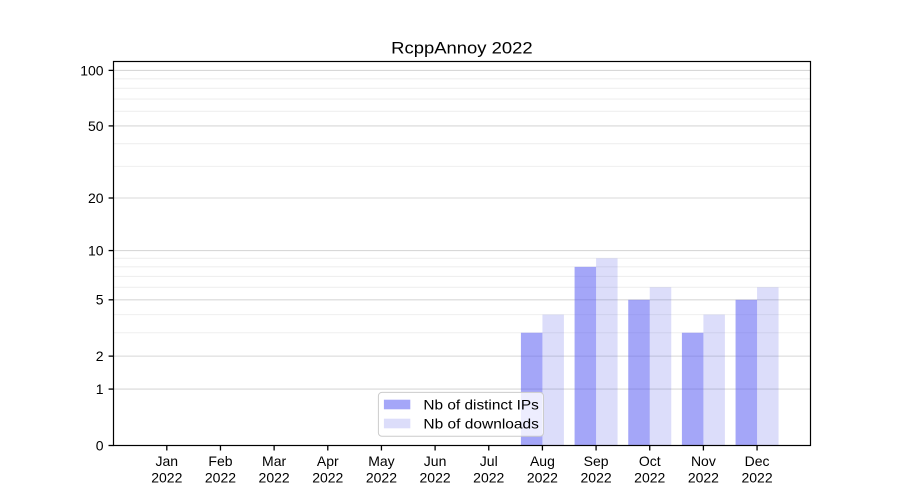 This screenshot has height=500, width=900. Describe the element at coordinates (96, 250) in the screenshot. I see `svg-text: 10` at that location.